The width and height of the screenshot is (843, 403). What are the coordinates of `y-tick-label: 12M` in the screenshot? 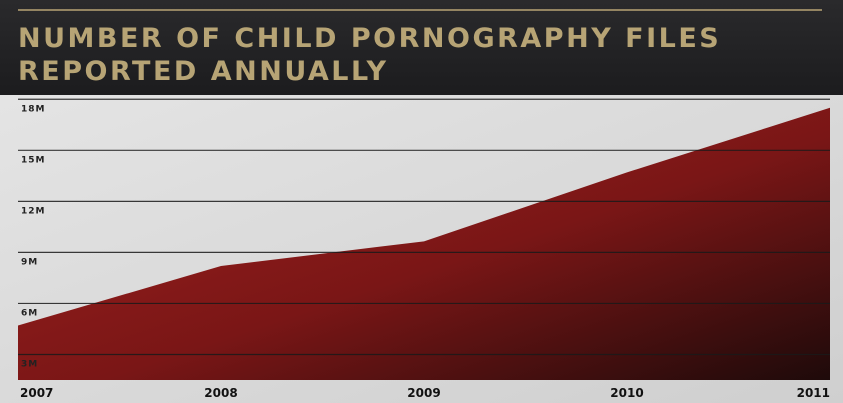 It's located at (33, 211).